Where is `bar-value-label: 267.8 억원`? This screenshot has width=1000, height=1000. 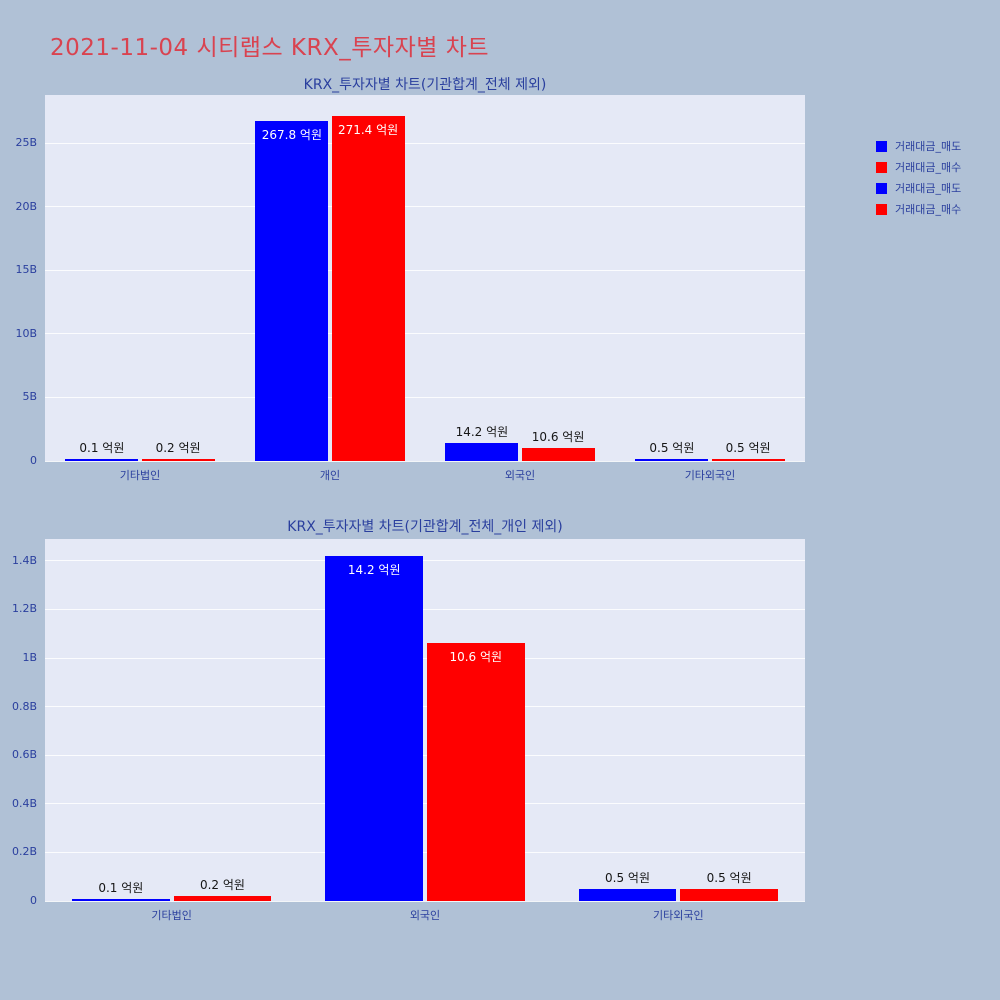 bar-value-label: 267.8 억원 is located at coordinates (292, 134).